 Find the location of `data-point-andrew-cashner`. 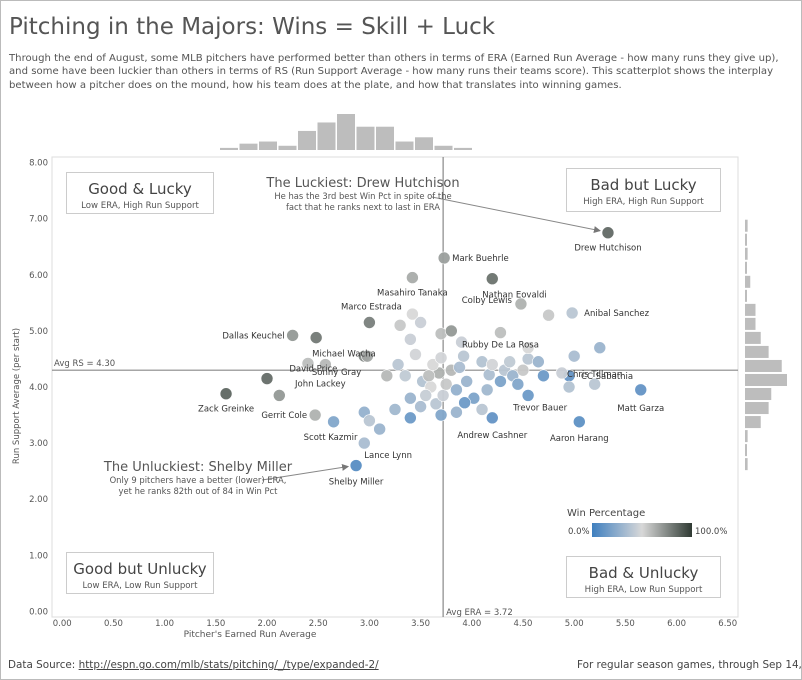

data-point-andrew-cashner is located at coordinates (492, 418).